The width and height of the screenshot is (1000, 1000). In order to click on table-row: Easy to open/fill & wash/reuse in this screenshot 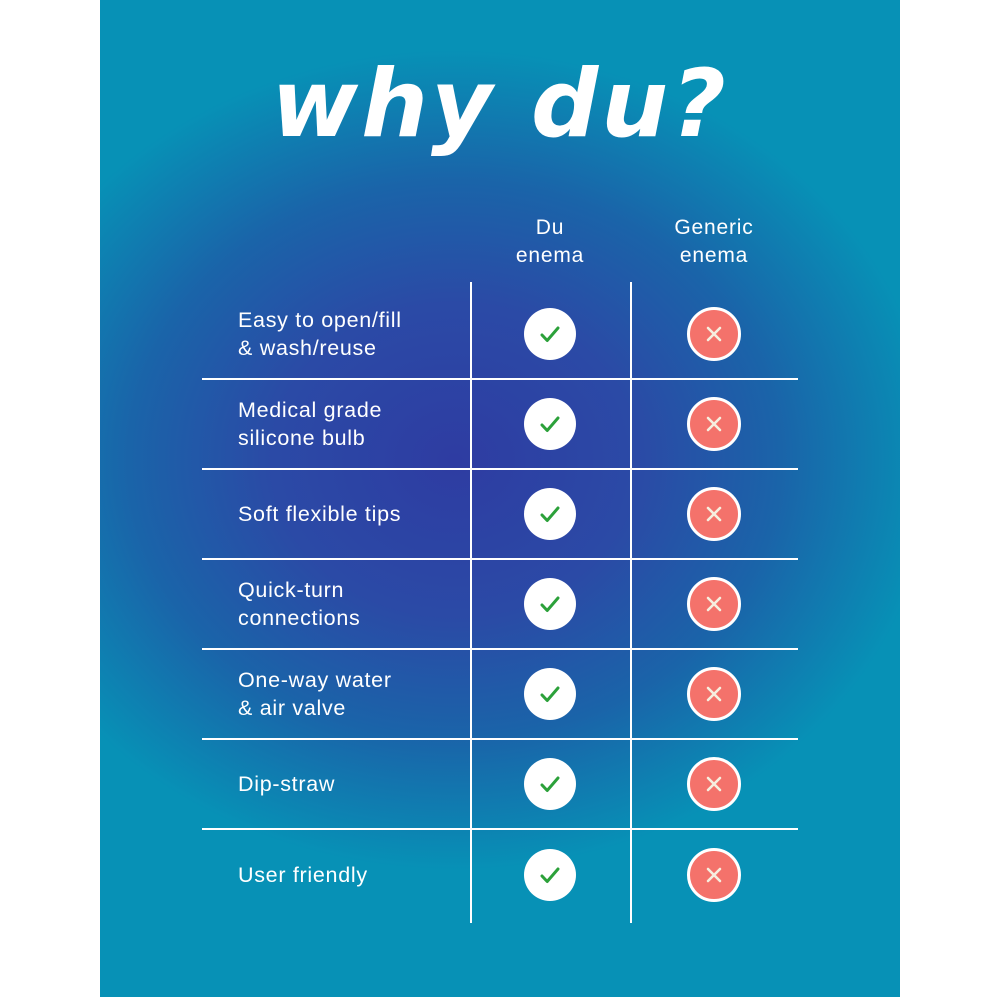, I will do `click(500, 335)`.